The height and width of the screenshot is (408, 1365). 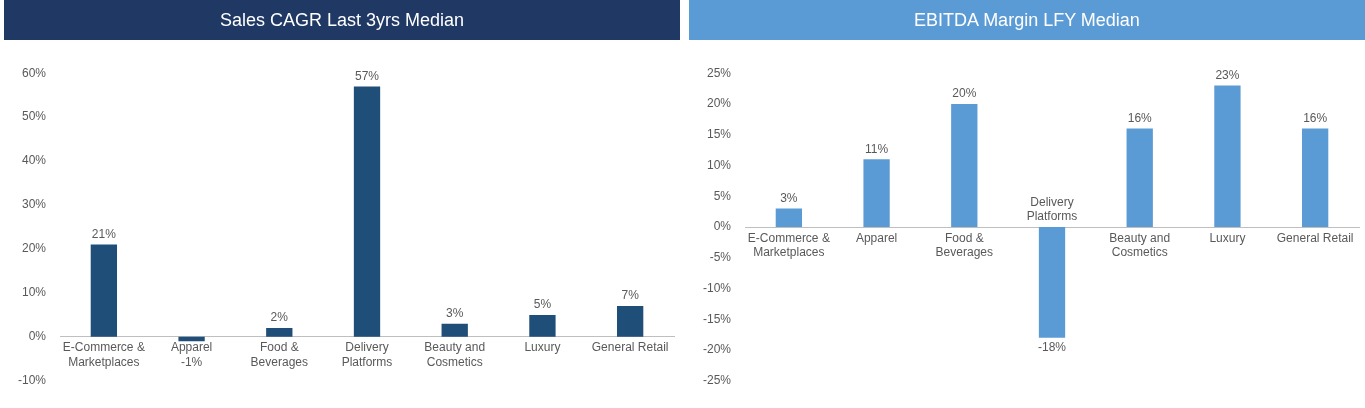 I want to click on y-tick-label: 40%, so click(x=34, y=160).